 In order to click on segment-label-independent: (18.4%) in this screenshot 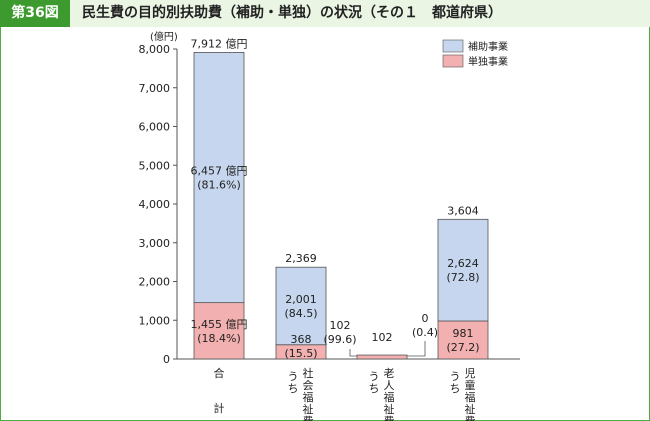, I will do `click(219, 338)`.